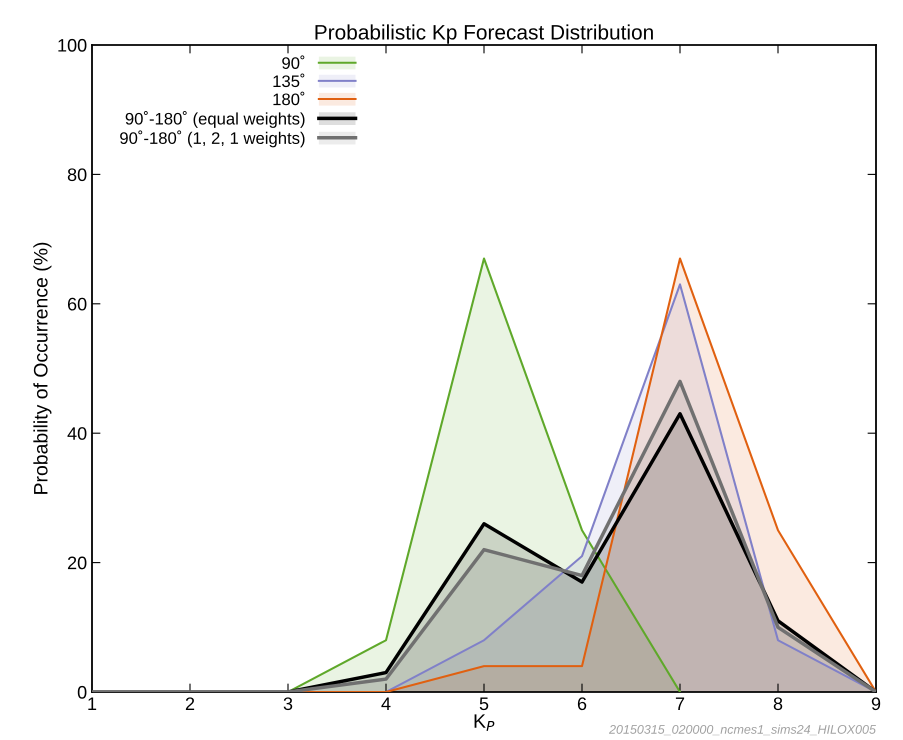  I want to click on x-tick-label: 8, so click(778, 703).